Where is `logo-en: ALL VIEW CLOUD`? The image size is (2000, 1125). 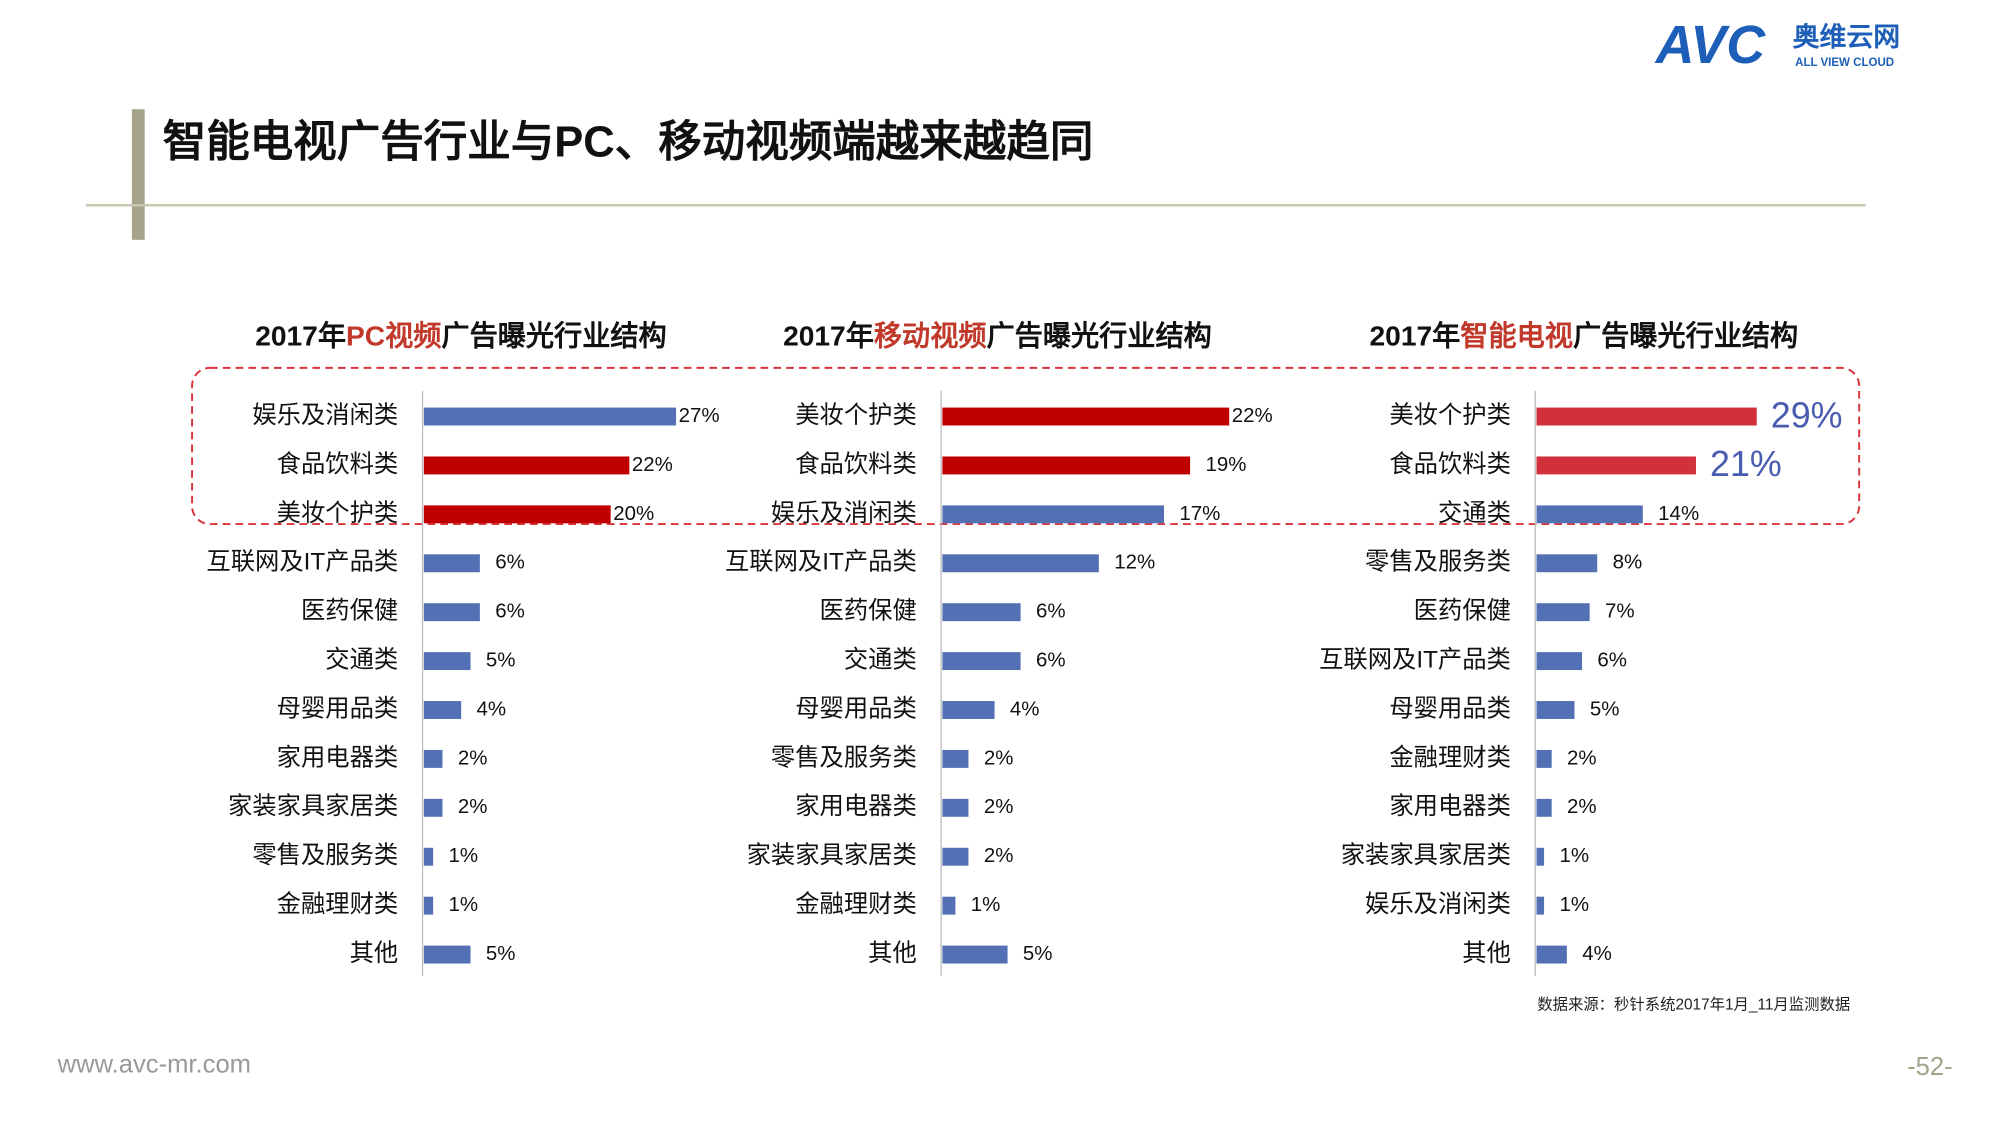 logo-en: ALL VIEW CLOUD is located at coordinates (1844, 63).